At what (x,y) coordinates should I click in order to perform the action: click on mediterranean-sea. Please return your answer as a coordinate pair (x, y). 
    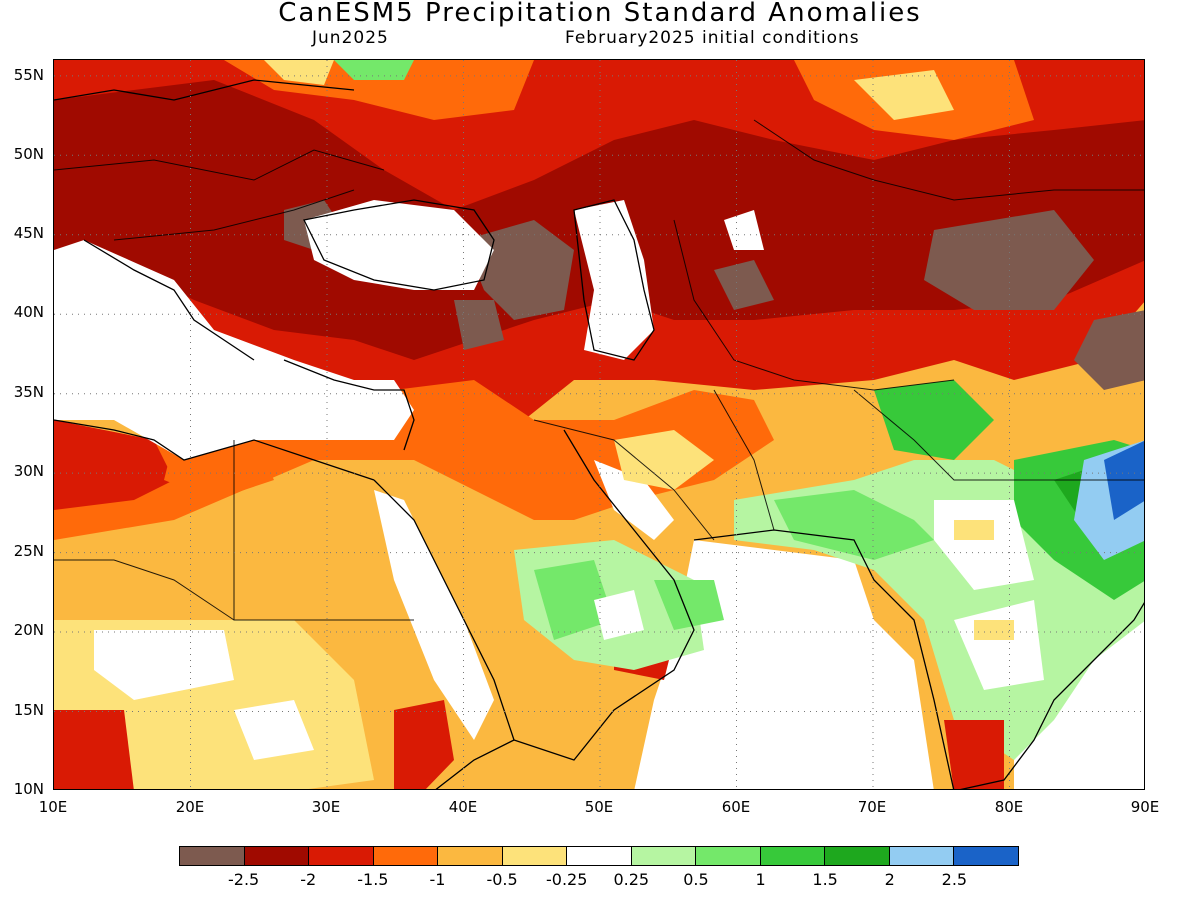
    Looking at the image, I should click on (234, 350).